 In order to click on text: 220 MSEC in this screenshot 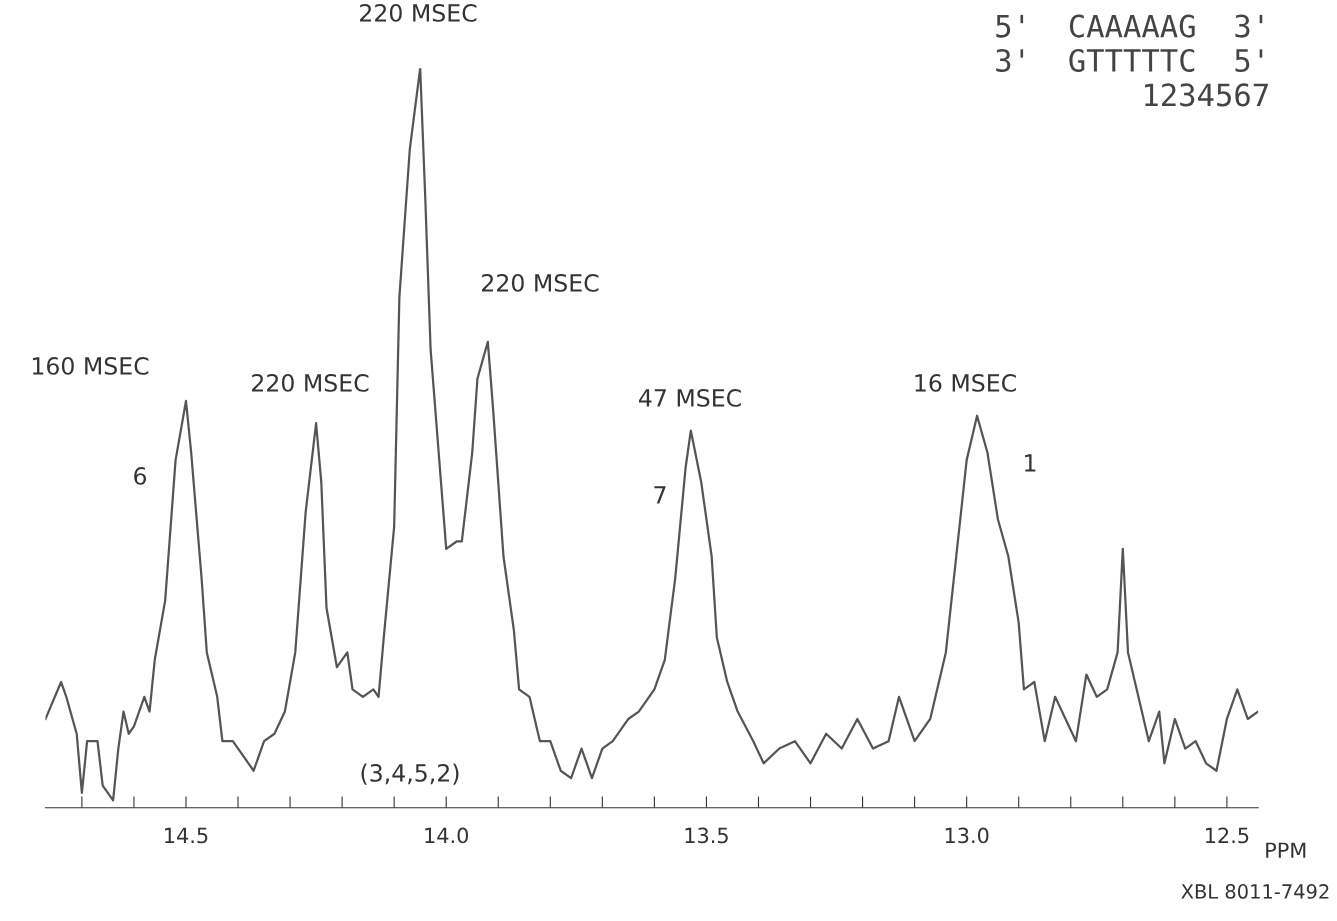, I will do `click(418, 12)`.